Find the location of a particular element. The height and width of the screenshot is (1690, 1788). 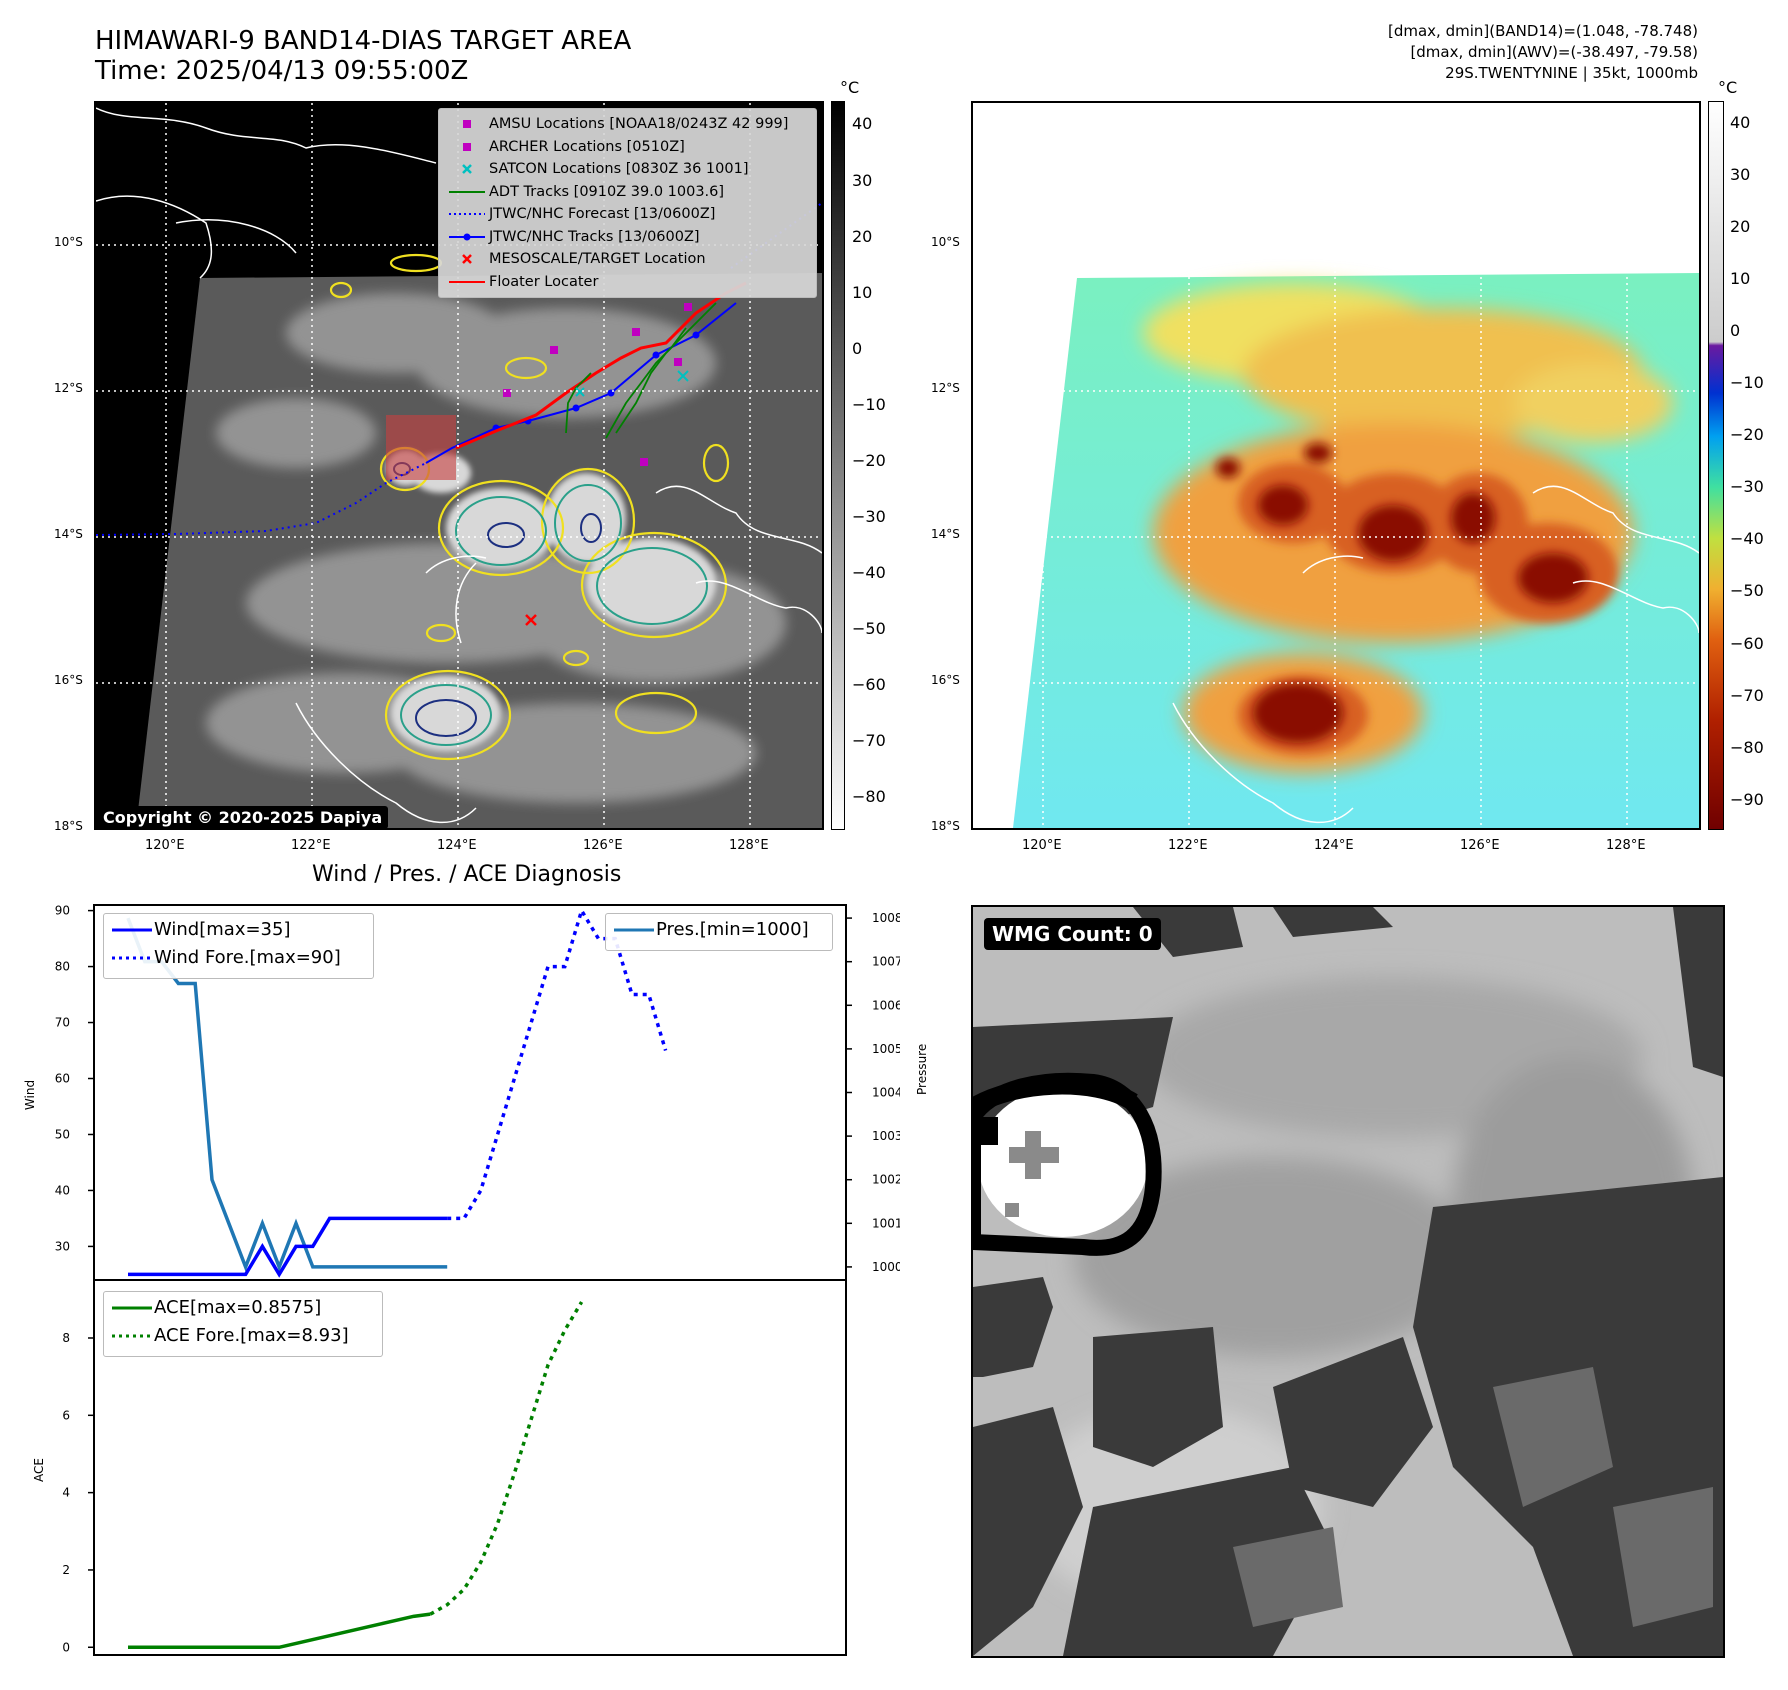

legend-floater: Floater Locater is located at coordinates (627, 282).